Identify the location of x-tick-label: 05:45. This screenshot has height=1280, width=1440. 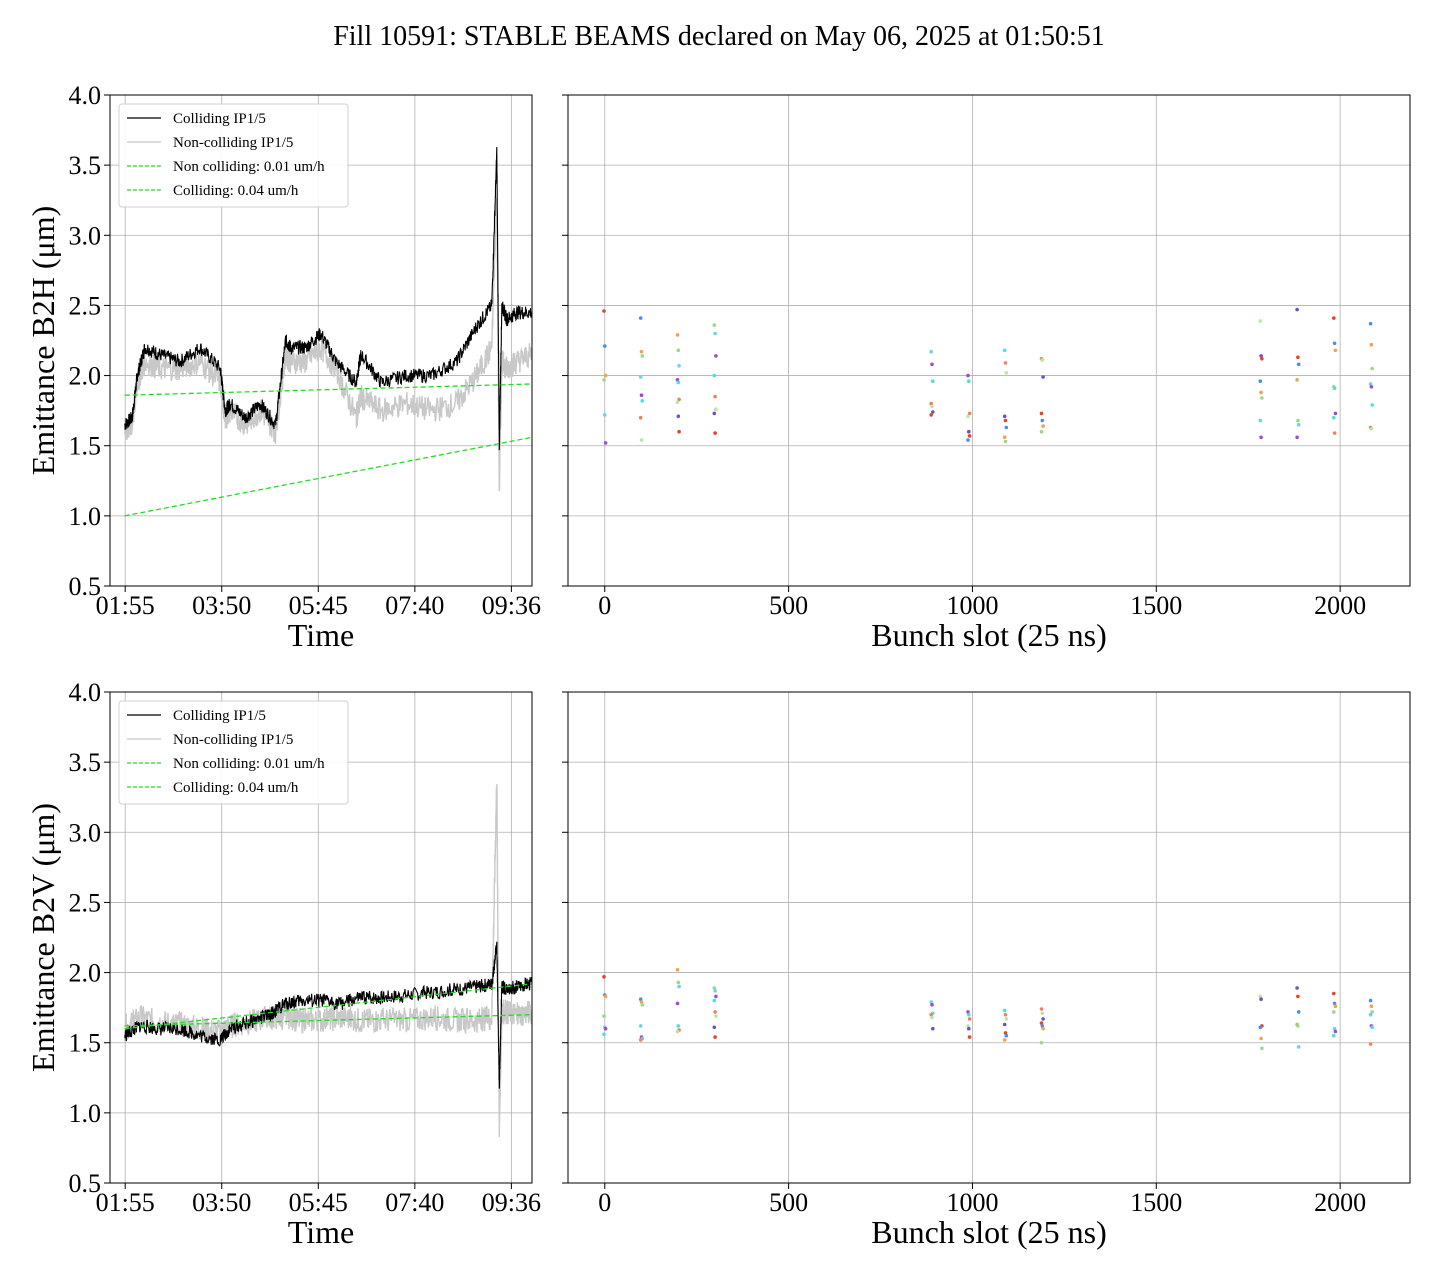
(318, 1202).